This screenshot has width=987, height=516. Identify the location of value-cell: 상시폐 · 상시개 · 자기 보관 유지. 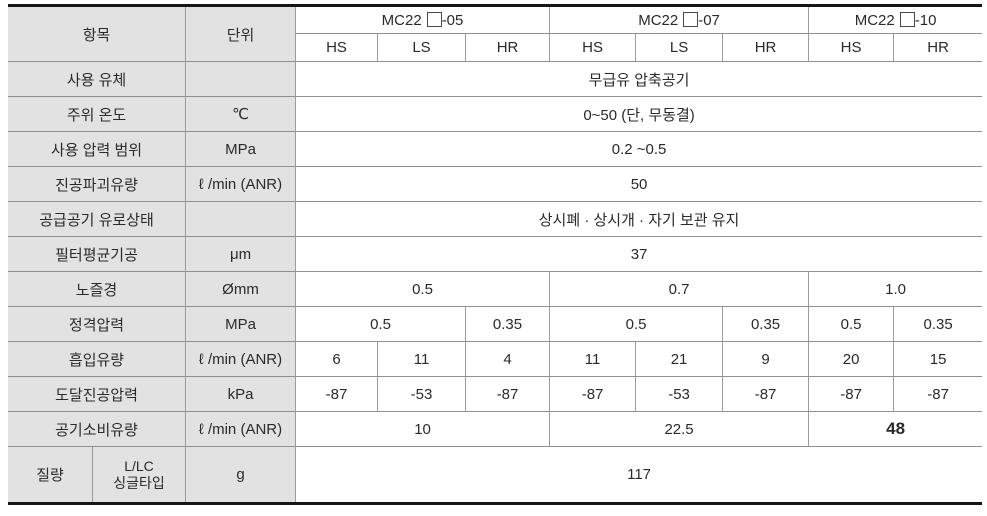
(639, 219).